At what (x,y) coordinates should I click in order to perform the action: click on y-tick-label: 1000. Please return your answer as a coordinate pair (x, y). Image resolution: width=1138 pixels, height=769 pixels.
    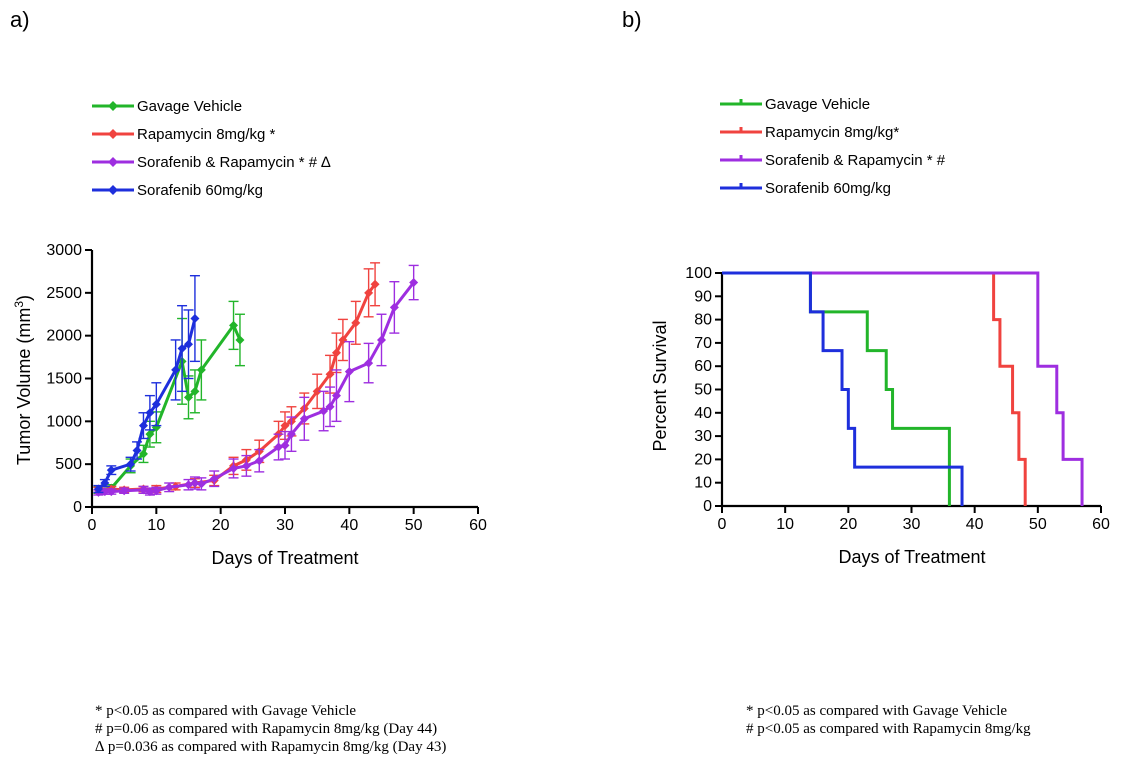
    Looking at the image, I should click on (64, 421).